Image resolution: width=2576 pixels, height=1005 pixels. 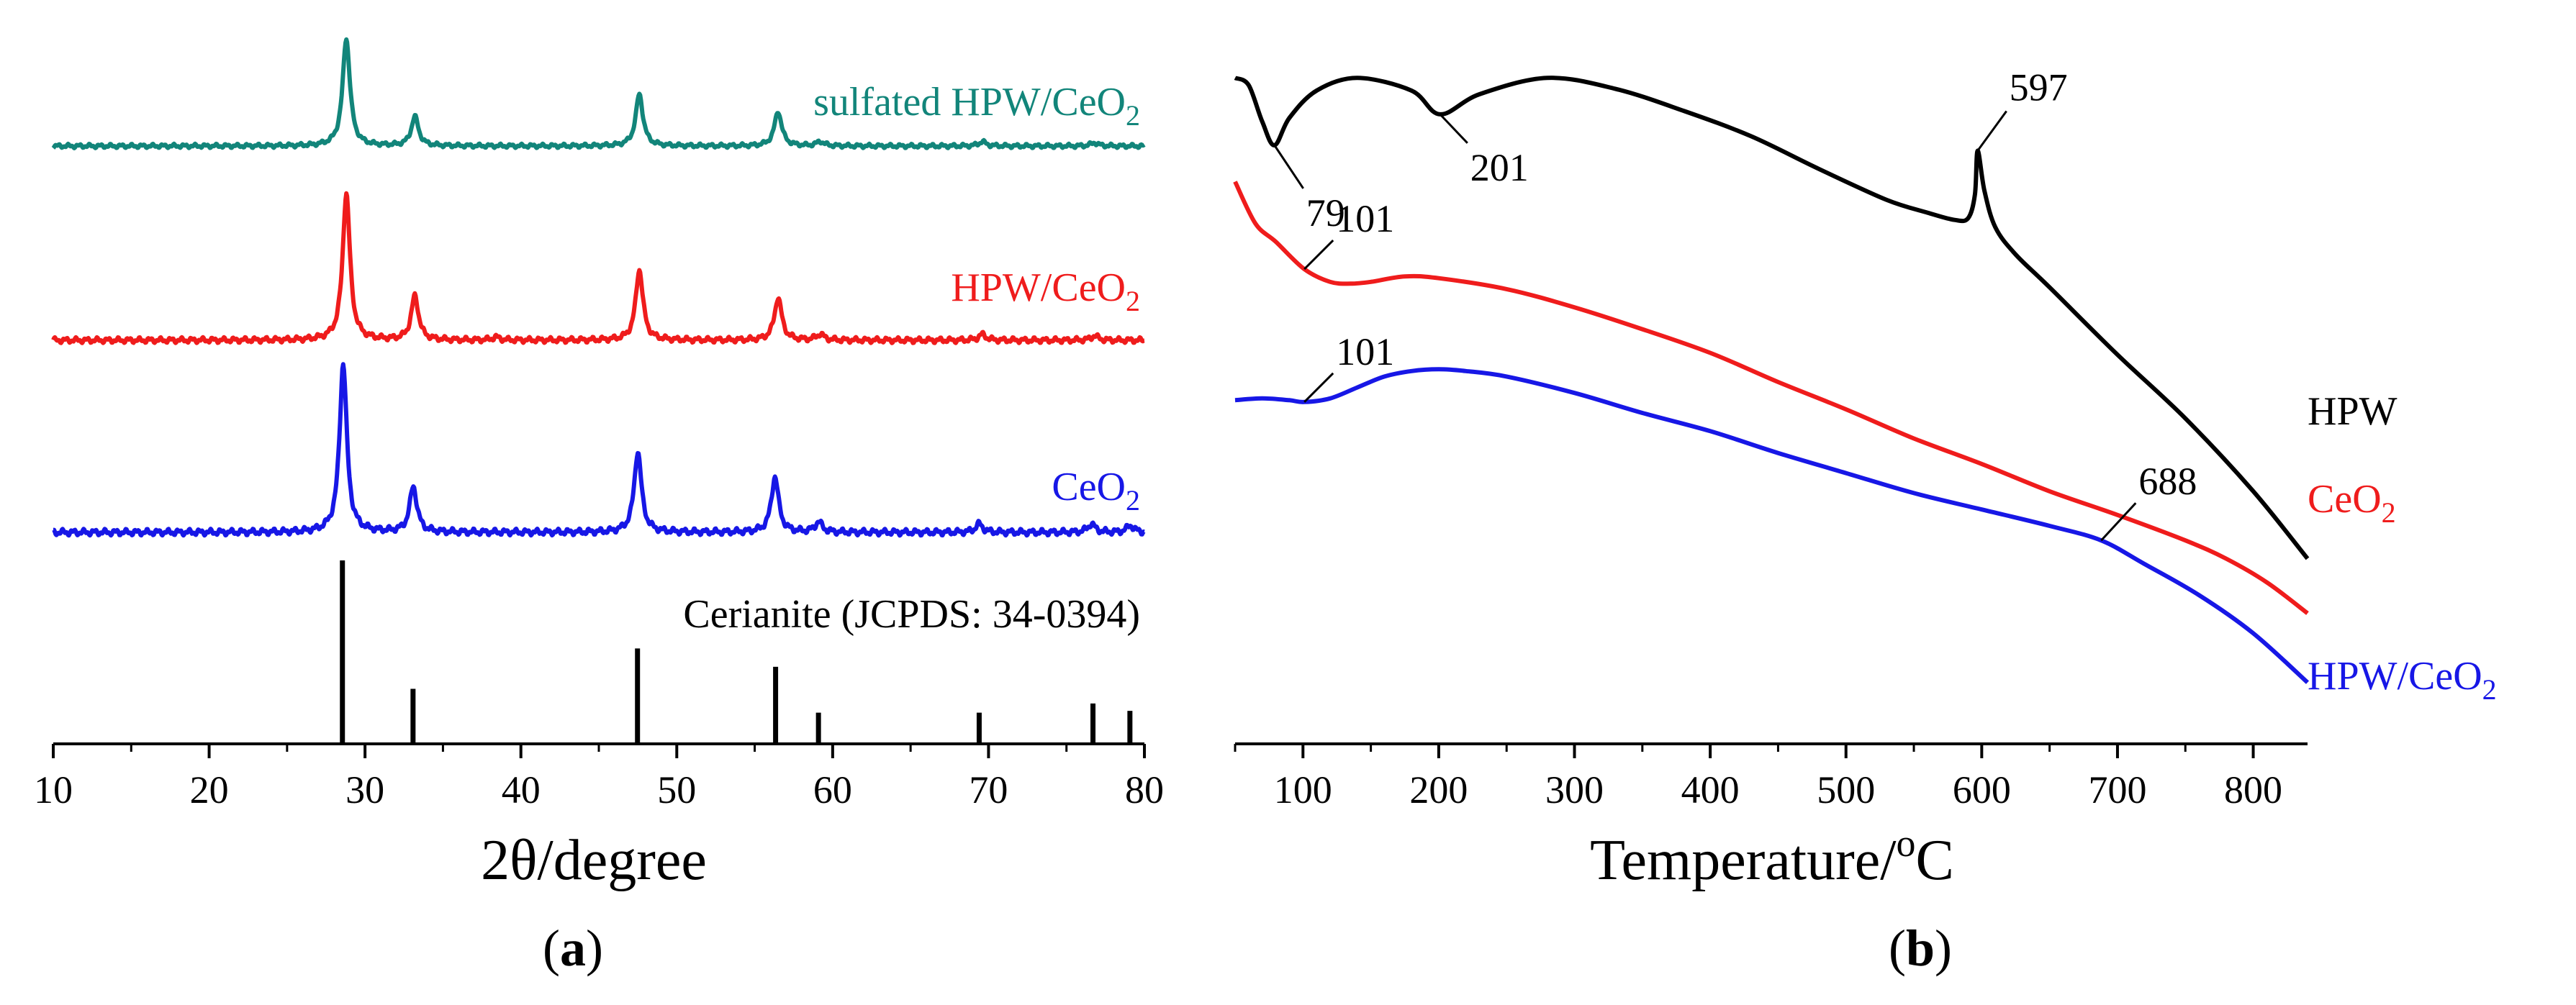 What do you see at coordinates (2253, 789) in the screenshot?
I see `x-tick-label-b-800: 800` at bounding box center [2253, 789].